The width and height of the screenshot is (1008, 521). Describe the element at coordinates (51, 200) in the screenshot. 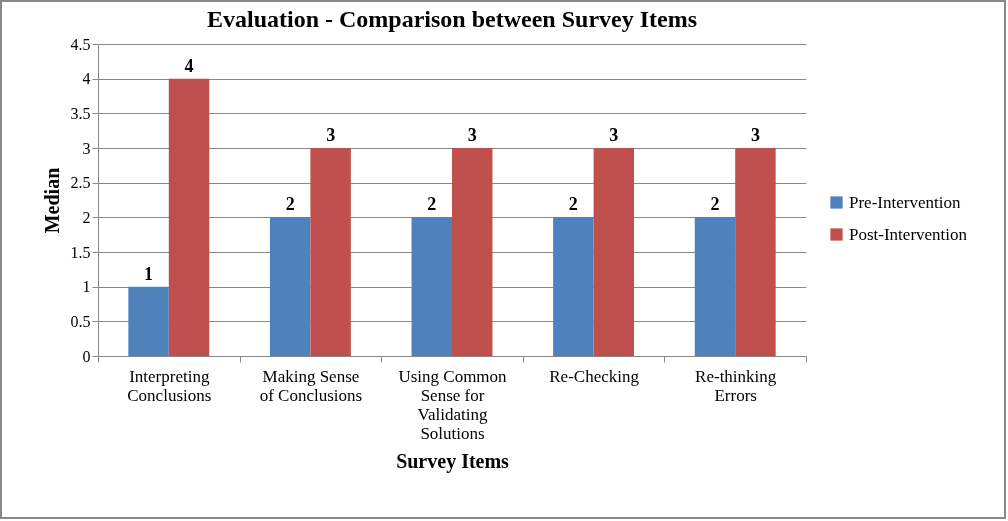

I see `y-axis-title: Median` at that location.